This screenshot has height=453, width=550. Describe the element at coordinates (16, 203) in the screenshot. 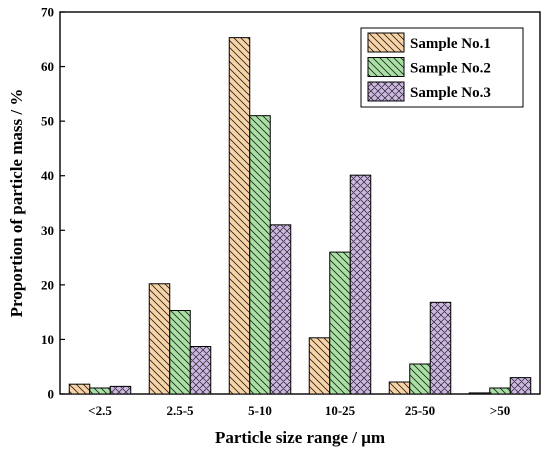

I see `y-axis-label: Proportion of particle mass / %` at that location.